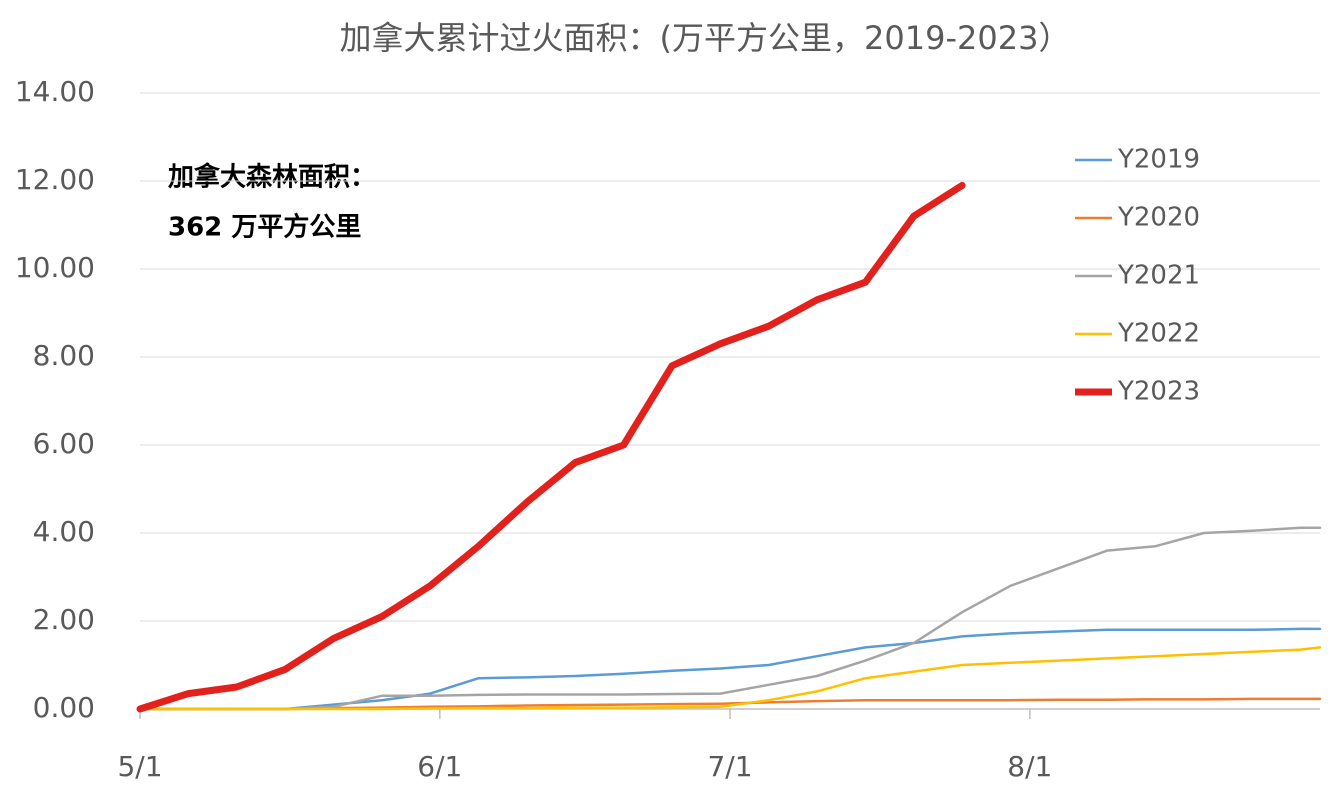 The height and width of the screenshot is (800, 1334). Describe the element at coordinates (64, 531) in the screenshot. I see `y-tick-label: 4.00` at that location.